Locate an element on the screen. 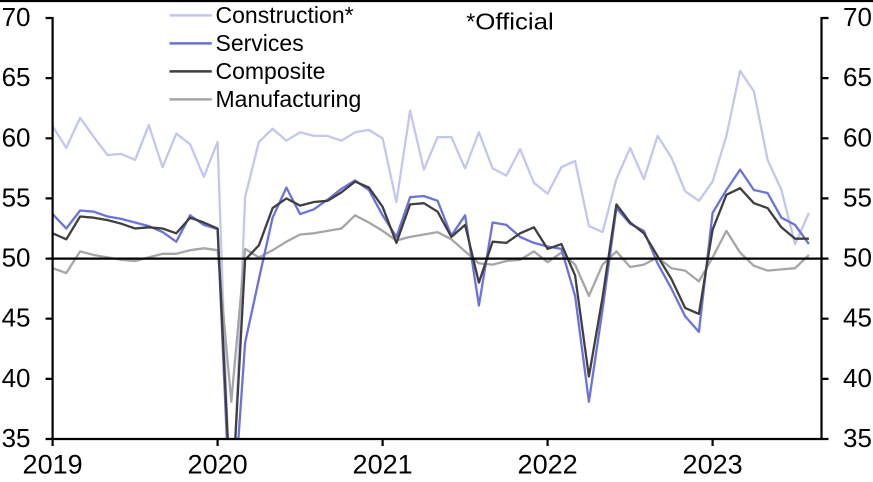  svg-text: Manufacturing is located at coordinates (289, 99).